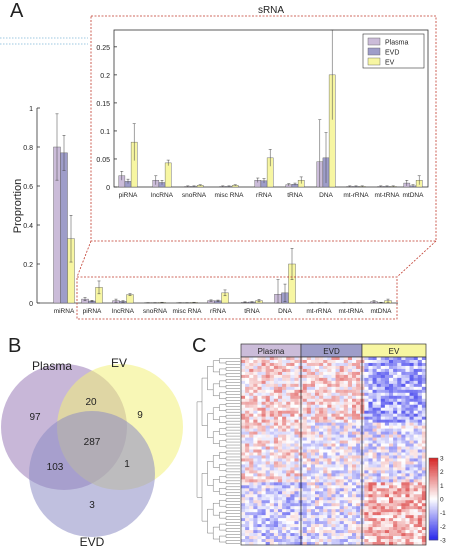 Image resolution: width=450 pixels, height=550 pixels. What do you see at coordinates (64, 311) in the screenshot?
I see `x-tick-label: miRNA` at bounding box center [64, 311].